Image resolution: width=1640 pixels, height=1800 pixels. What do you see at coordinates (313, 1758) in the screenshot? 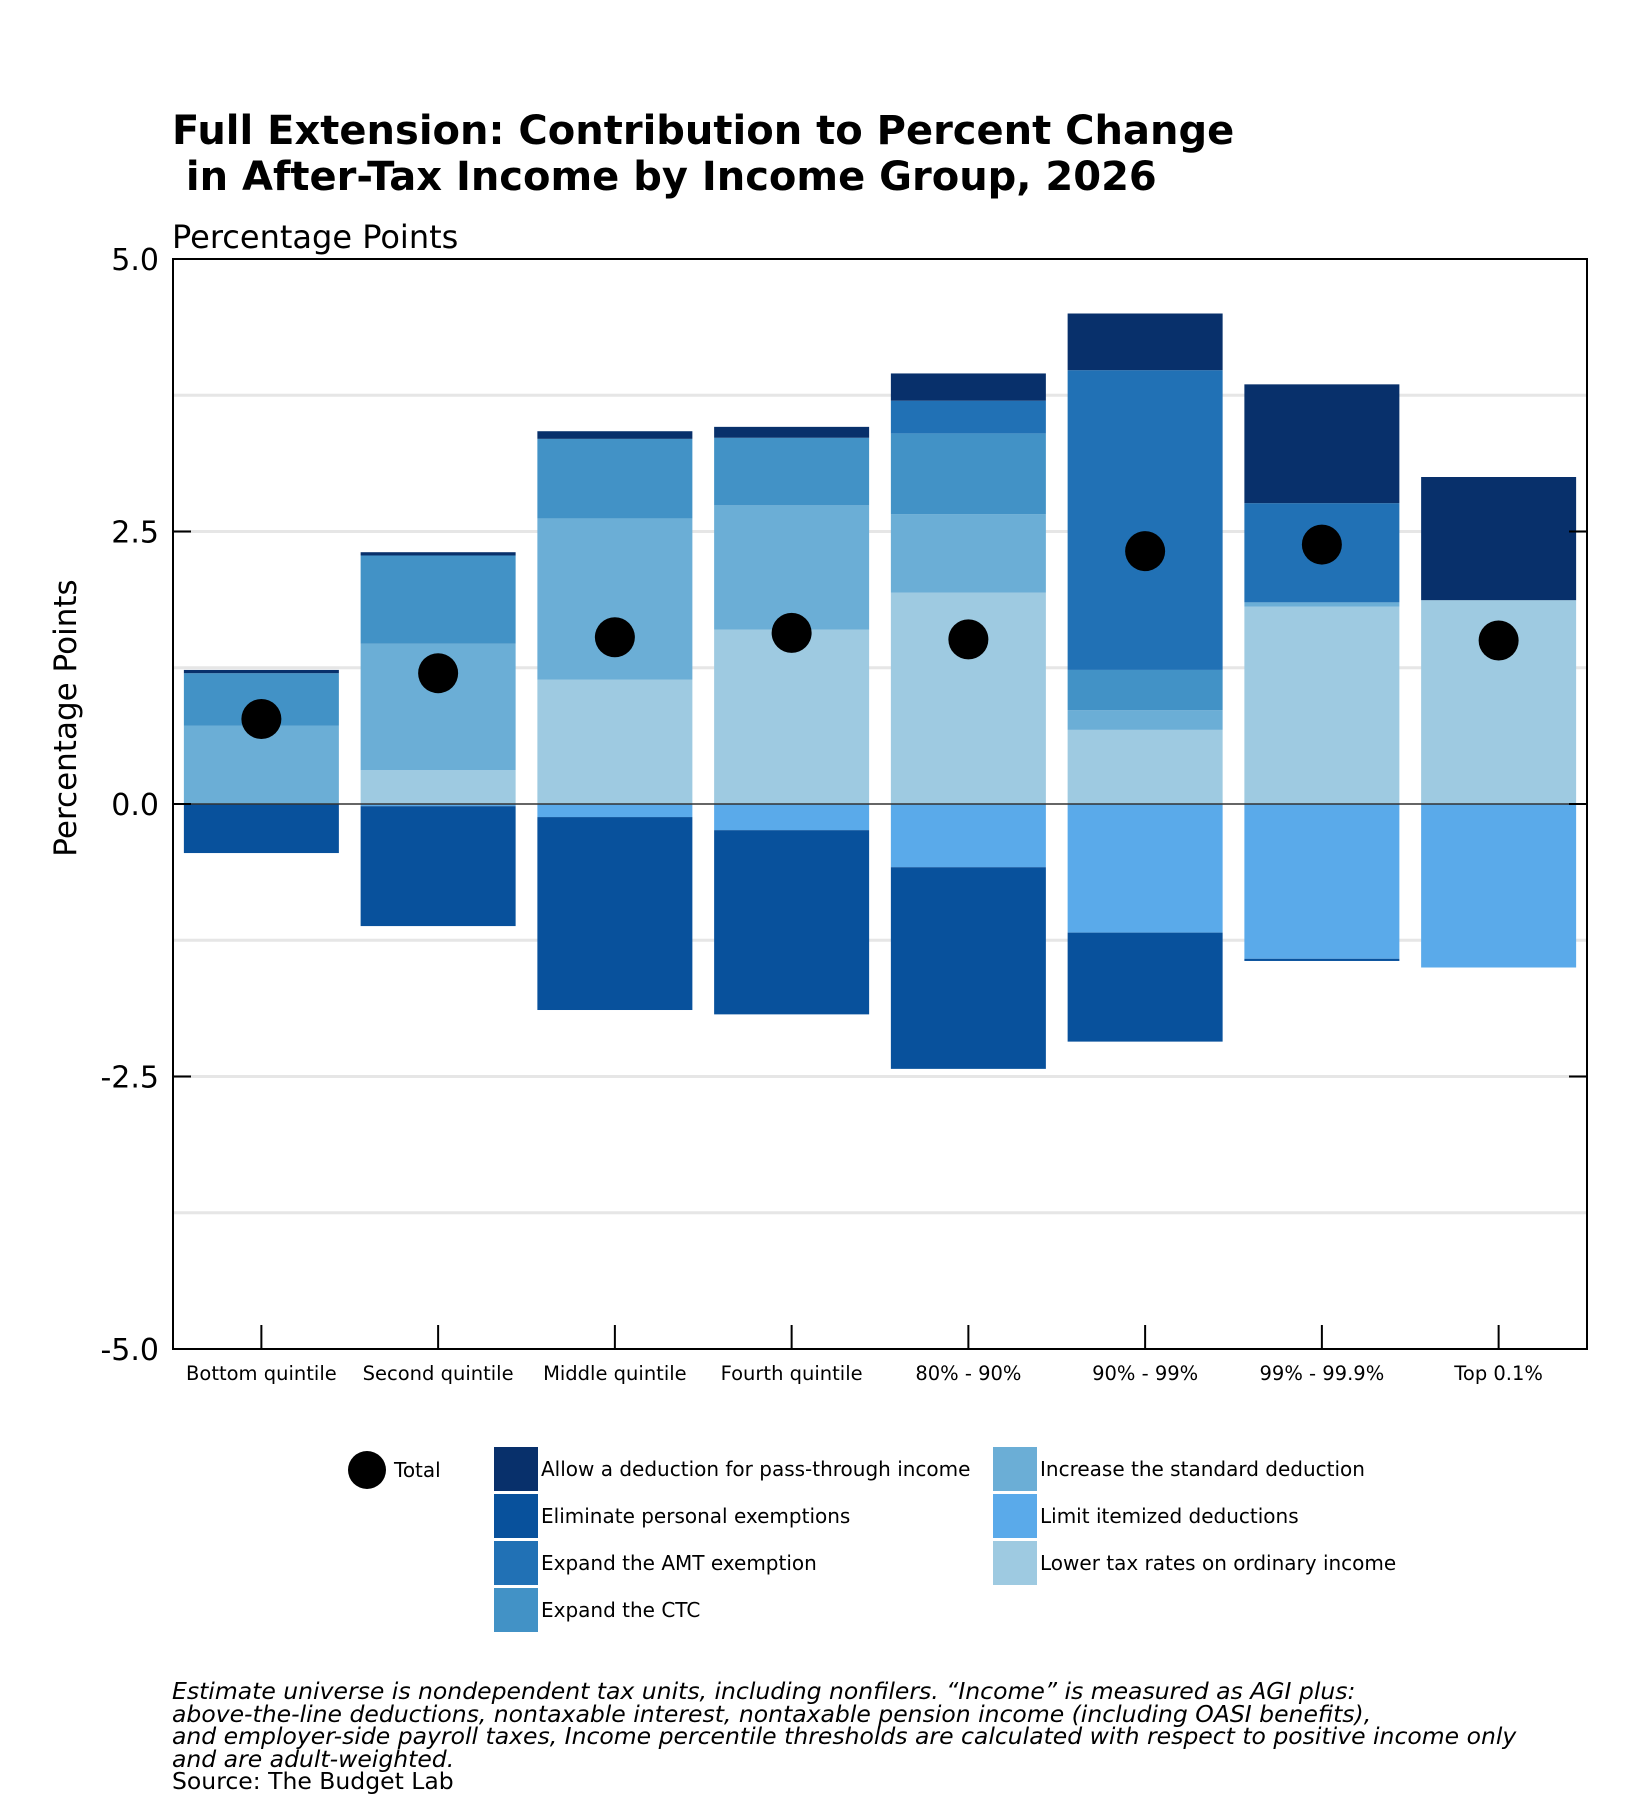
I see `footnote-line-4: and are adult-weighted.` at bounding box center [313, 1758].